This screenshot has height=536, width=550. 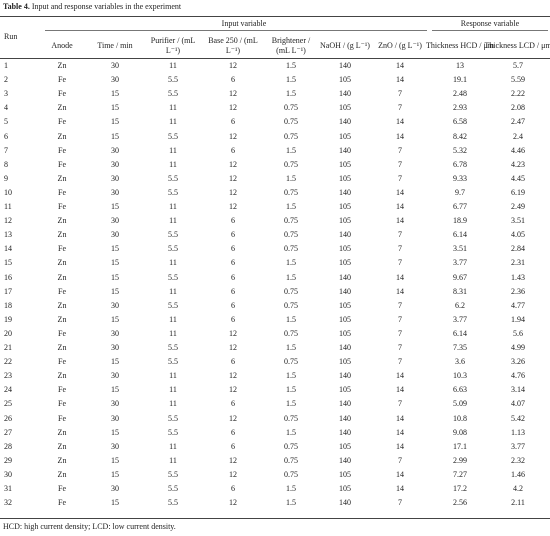 I want to click on column-header: NaOH / (g L⁻¹), so click(x=345, y=45).